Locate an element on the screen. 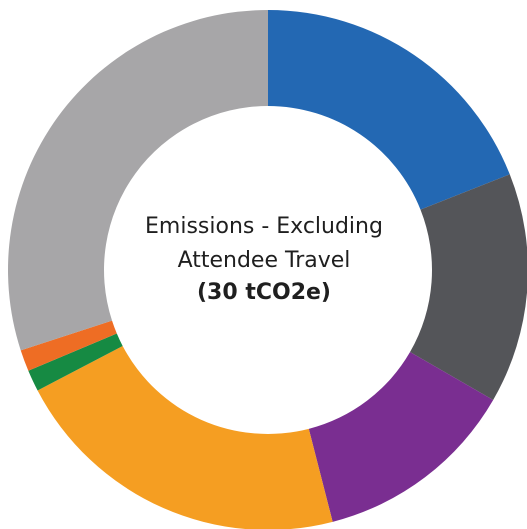 This screenshot has width=527, height=529. center-label-total: (30 tCO2e) is located at coordinates (264, 292).